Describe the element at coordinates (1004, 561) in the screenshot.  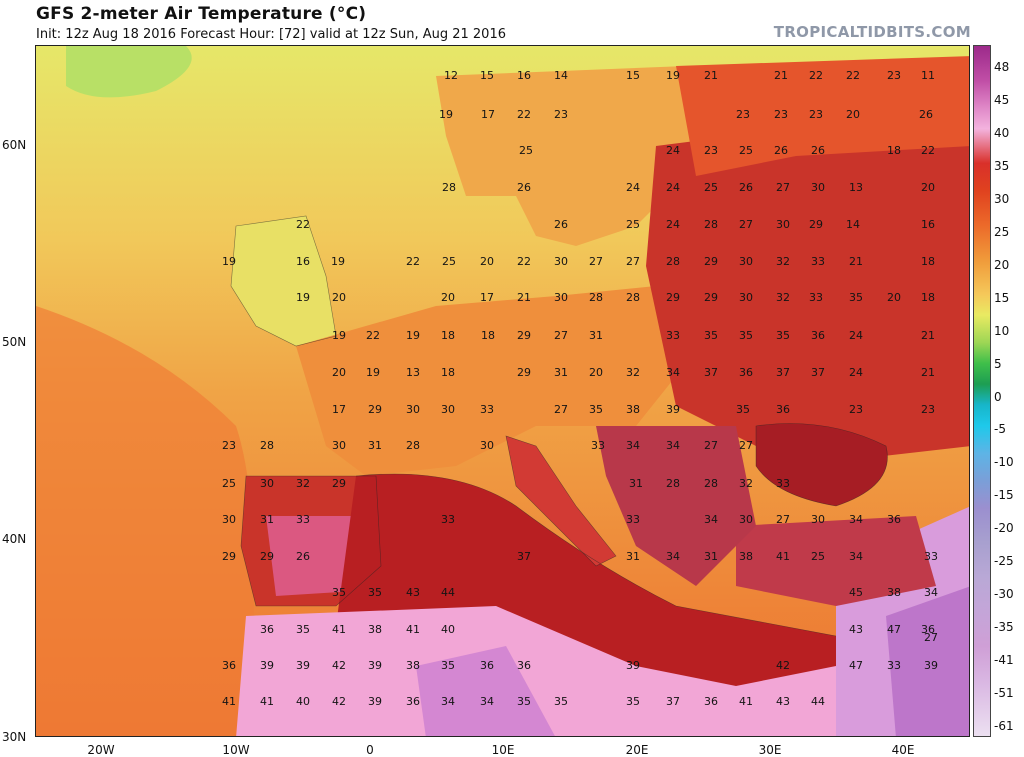
I see `colorbar-tick-label: -25` at that location.